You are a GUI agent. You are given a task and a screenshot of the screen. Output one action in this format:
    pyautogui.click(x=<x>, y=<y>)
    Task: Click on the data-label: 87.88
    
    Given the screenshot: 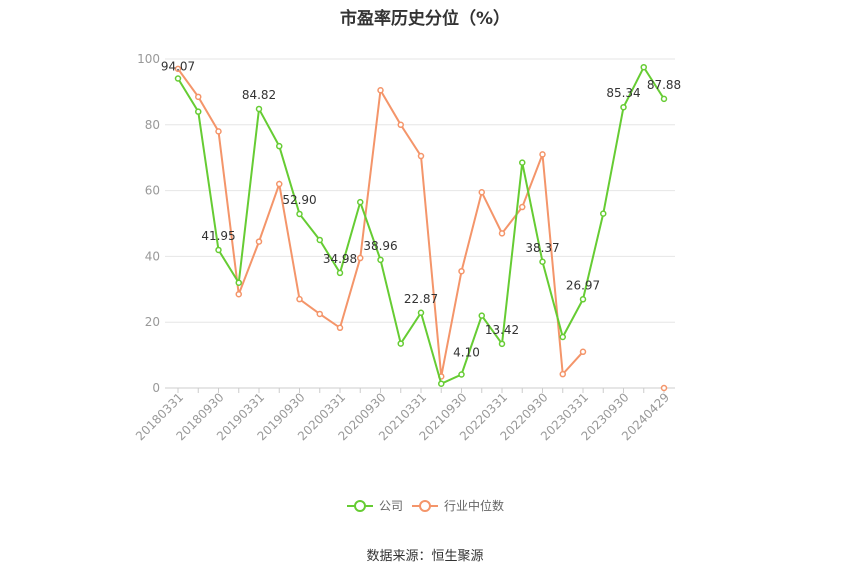 What is the action you would take?
    pyautogui.click(x=664, y=85)
    